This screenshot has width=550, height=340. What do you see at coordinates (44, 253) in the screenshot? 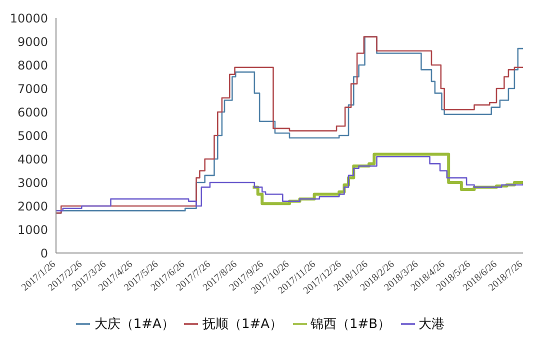
I see `y-tick-label: 0` at bounding box center [44, 253].